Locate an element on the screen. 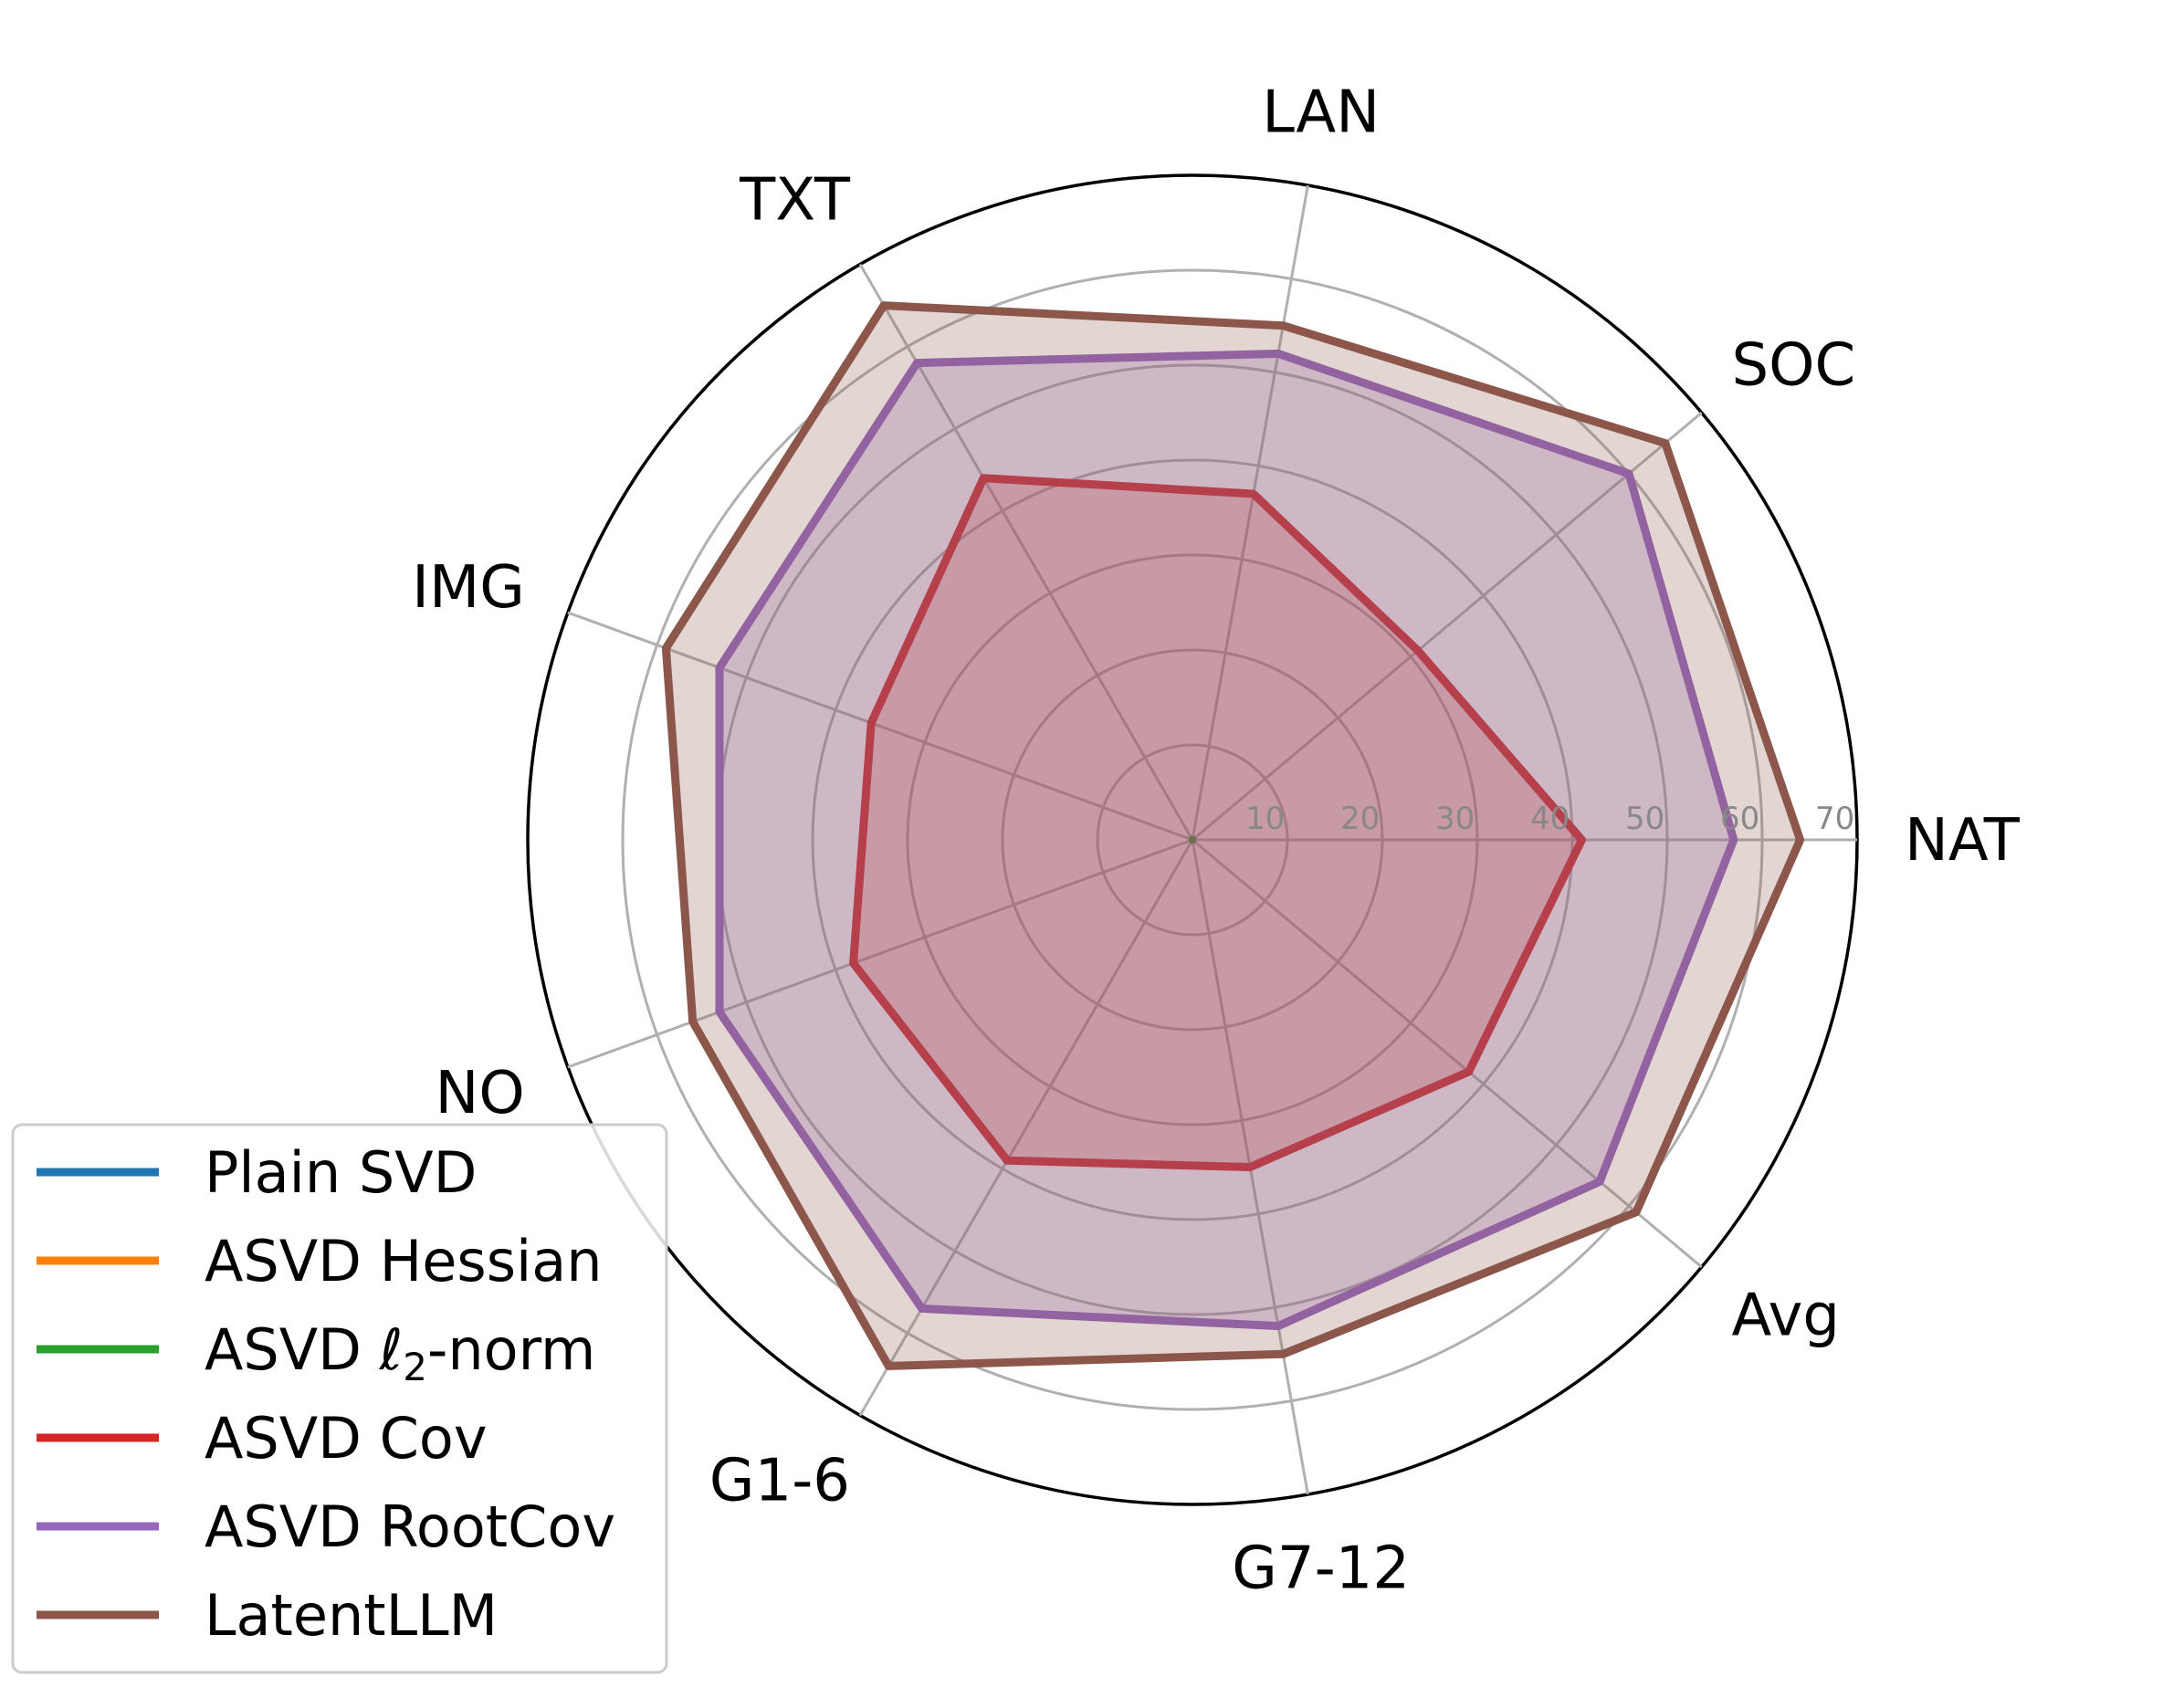 The image size is (2184, 1687). radial-tick-labels: 10 20 30 40 50 60 70 is located at coordinates (1549, 819).